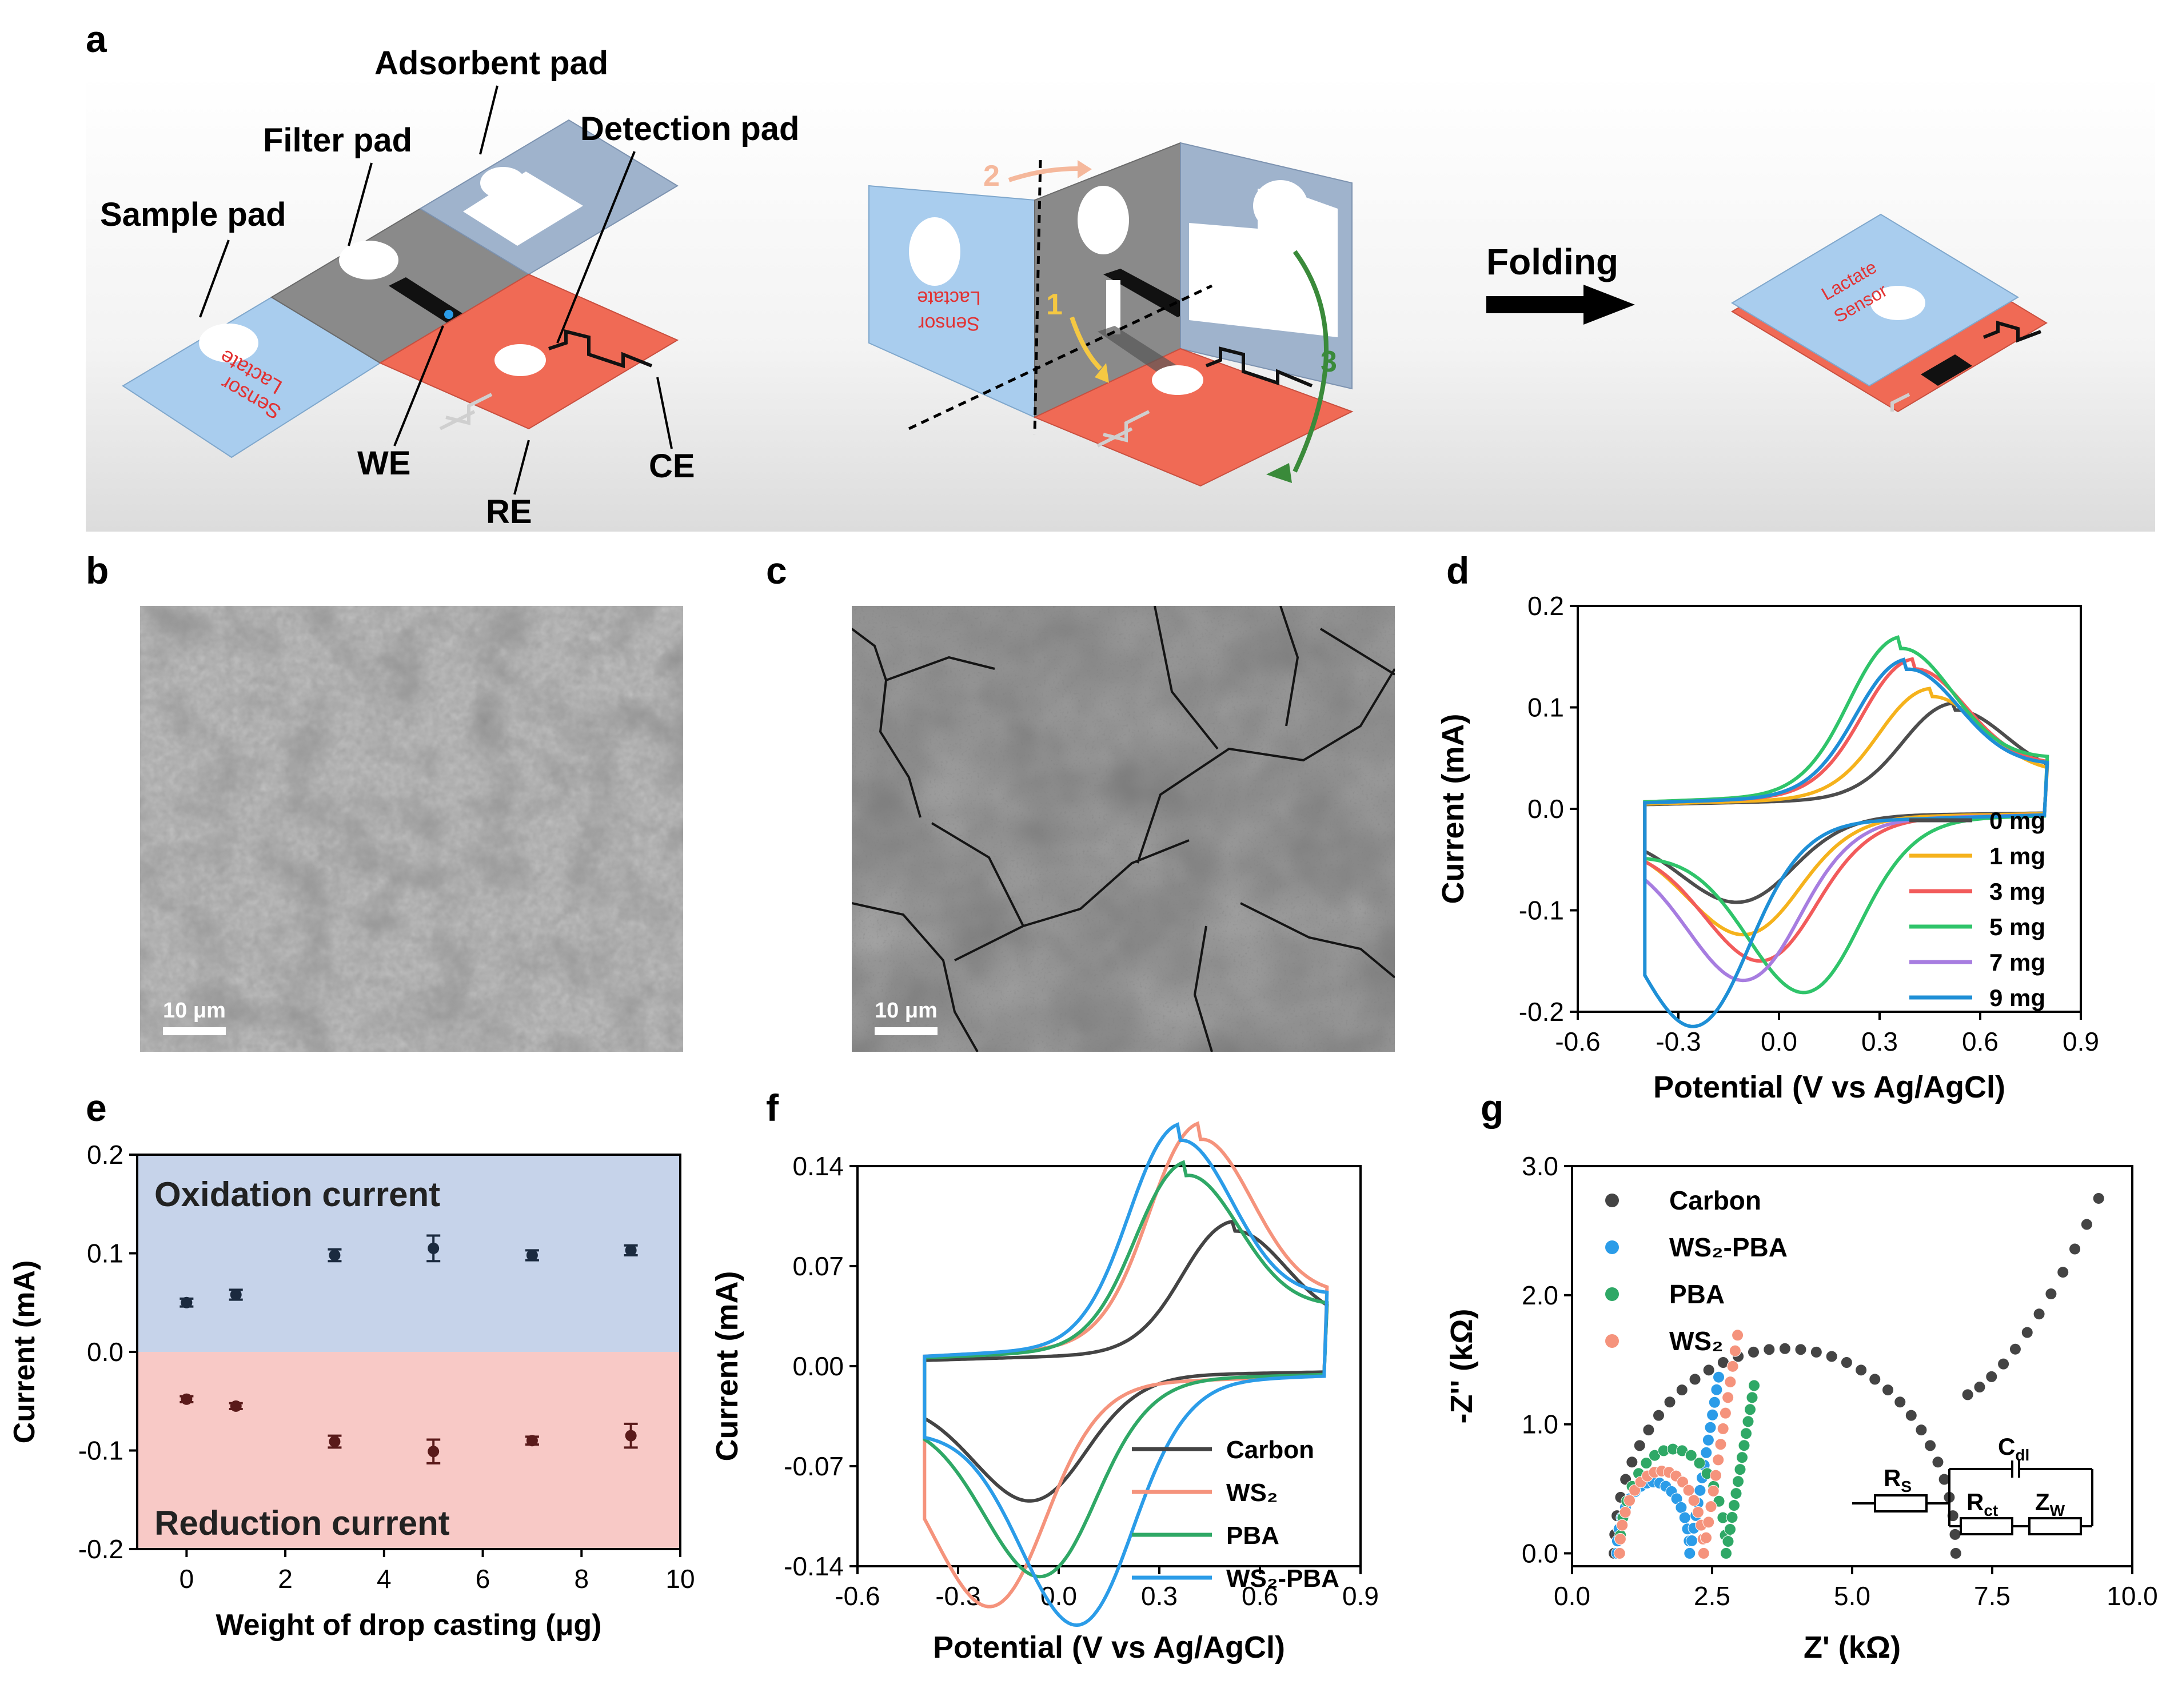 The width and height of the screenshot is (2178, 1708). Describe the element at coordinates (1102, 373) in the screenshot. I see `fold-arrow-1-head` at that location.